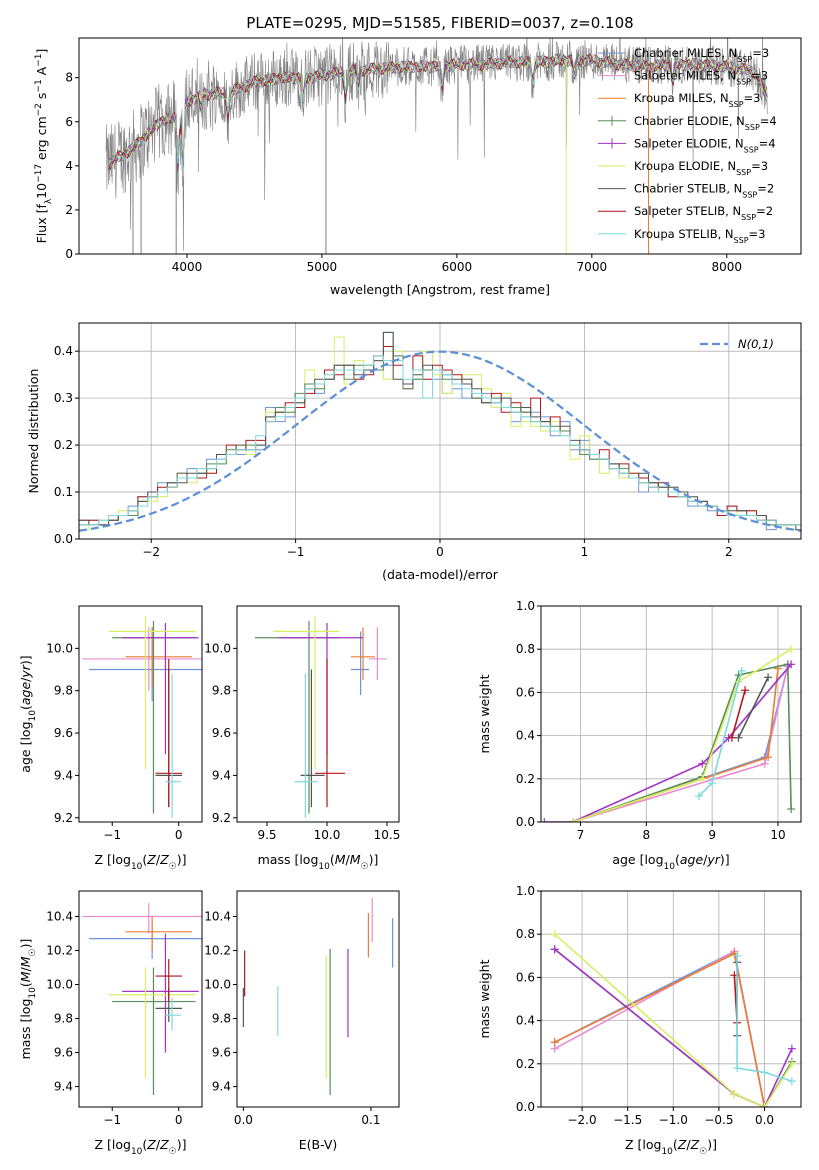 This screenshot has height=1170, width=819. I want to click on y-tick-label: 0.8, so click(525, 649).